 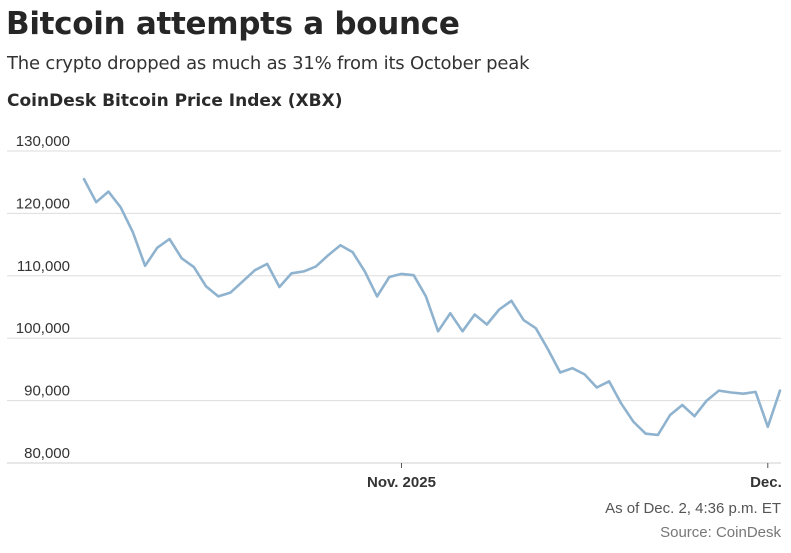 I want to click on y-tick-label: 110,000, so click(x=43, y=266).